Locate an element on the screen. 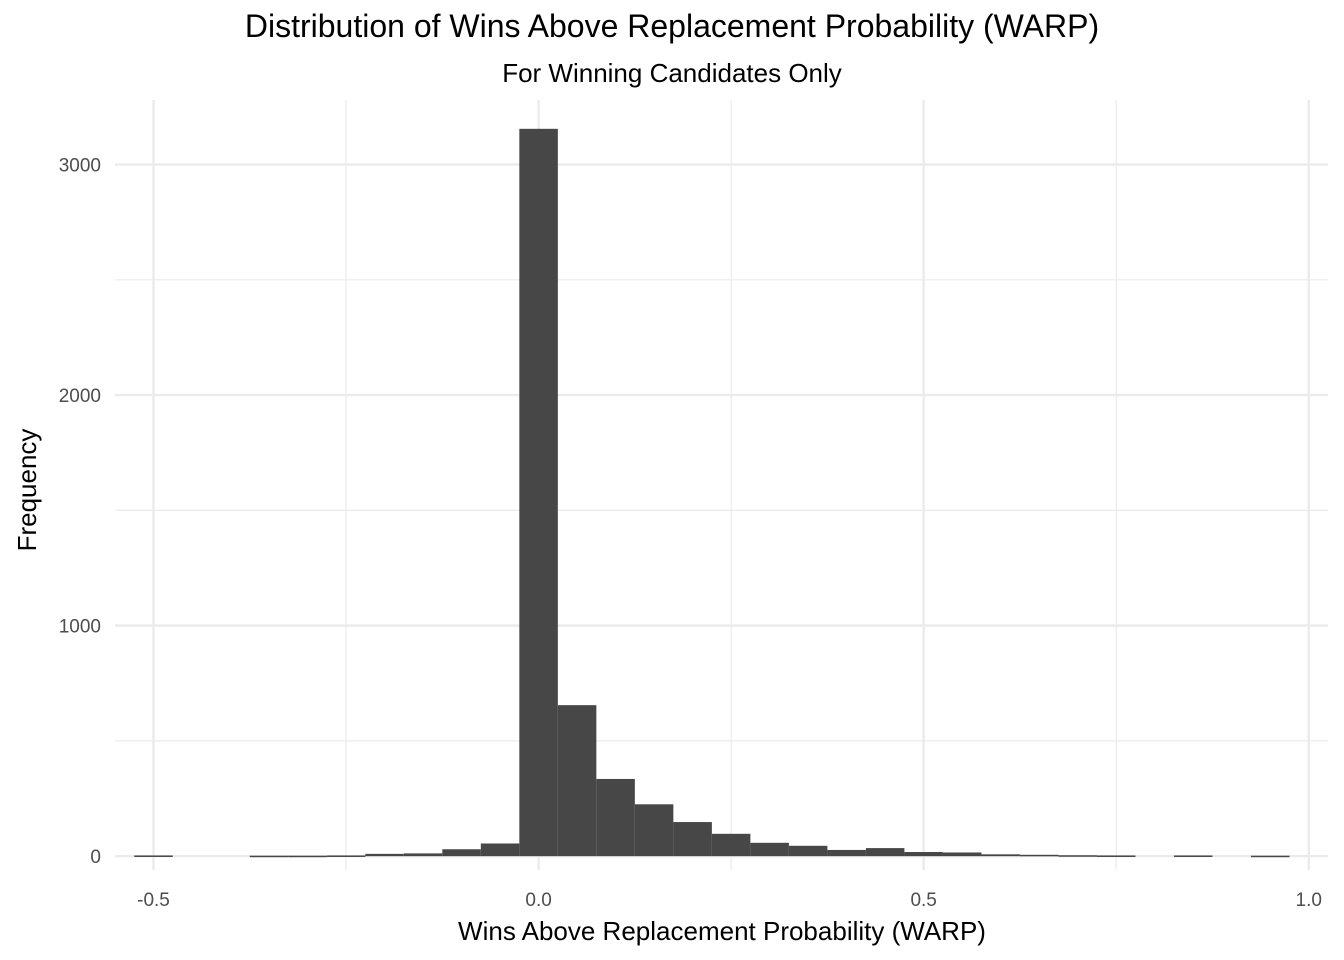  y-axis-title: Frequency is located at coordinates (27, 490).